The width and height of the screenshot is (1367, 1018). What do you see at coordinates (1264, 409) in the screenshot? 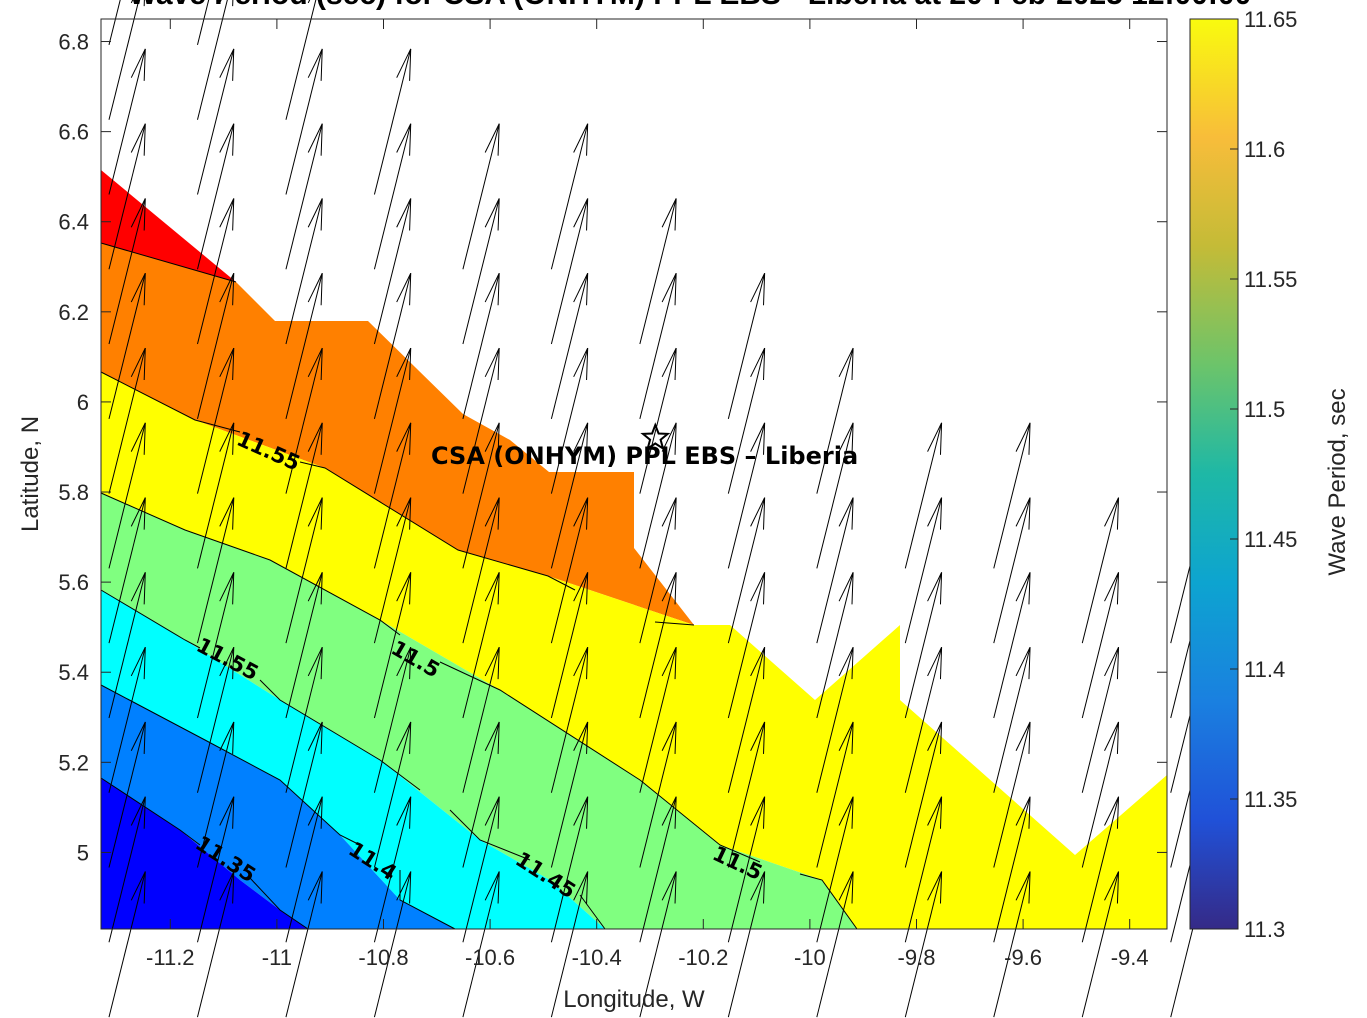
I see `colorbar-tick-label: 11.5` at bounding box center [1264, 409].